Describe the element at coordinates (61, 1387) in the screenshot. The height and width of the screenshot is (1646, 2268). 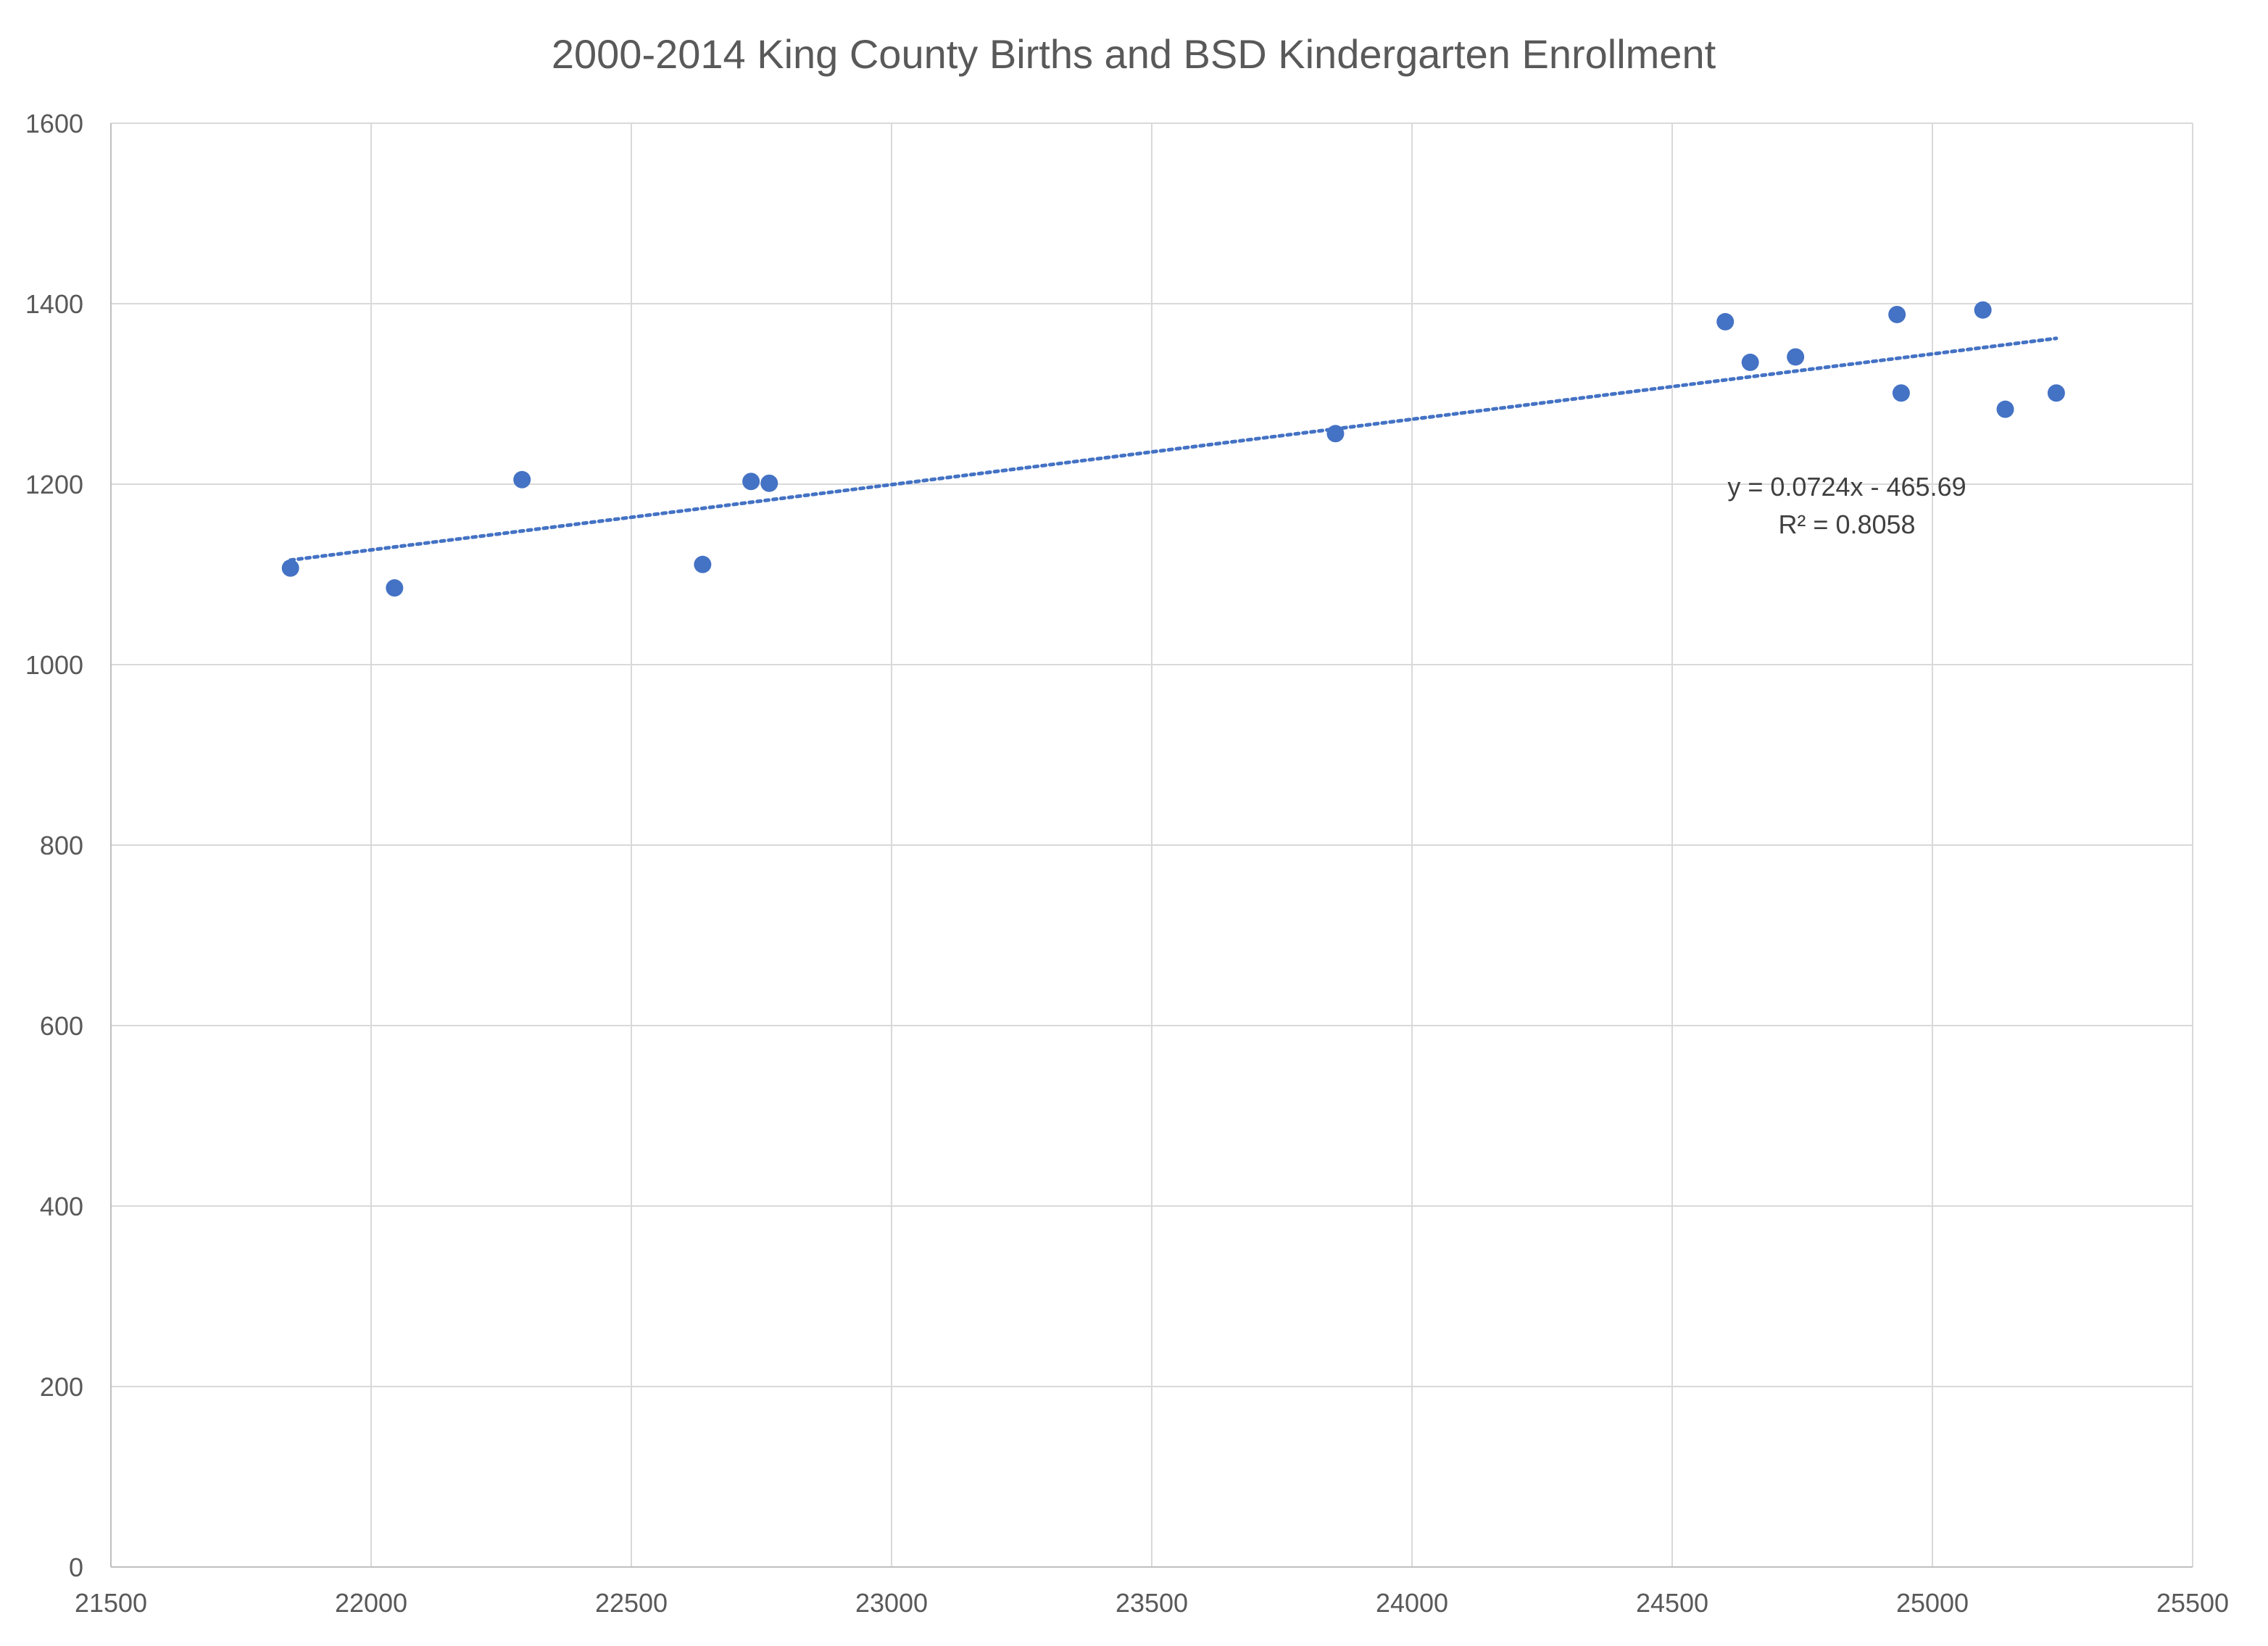
I see `y-tick-label: 200` at that location.